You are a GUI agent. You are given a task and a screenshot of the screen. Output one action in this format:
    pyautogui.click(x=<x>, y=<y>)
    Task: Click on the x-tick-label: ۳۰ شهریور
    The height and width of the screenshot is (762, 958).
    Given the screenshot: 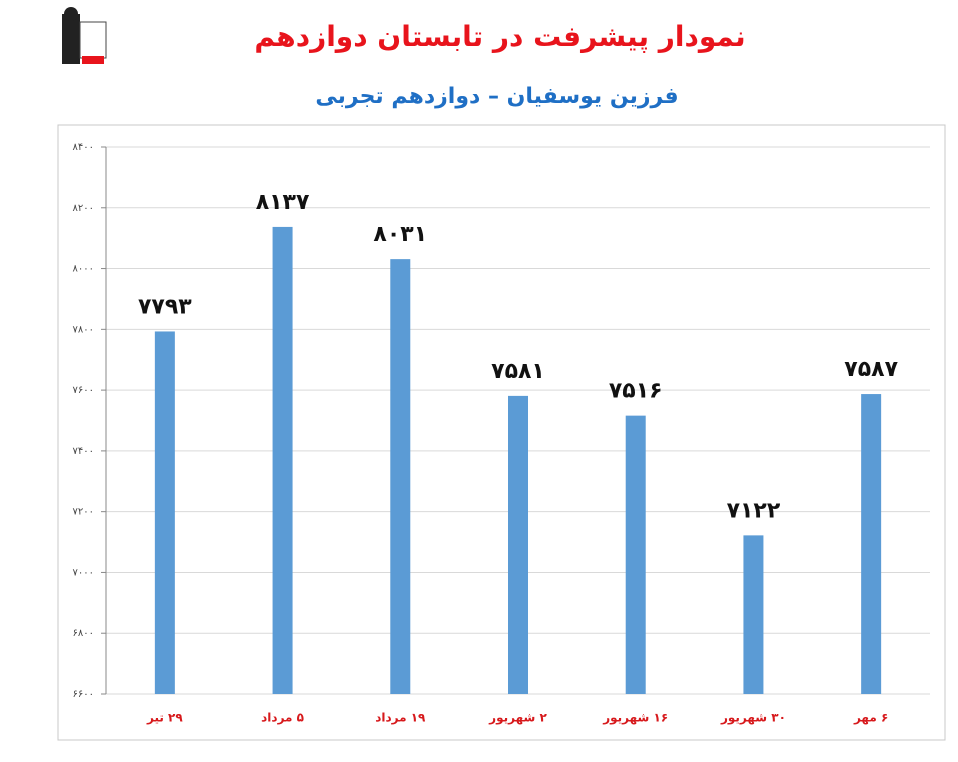 What is the action you would take?
    pyautogui.click(x=753, y=718)
    